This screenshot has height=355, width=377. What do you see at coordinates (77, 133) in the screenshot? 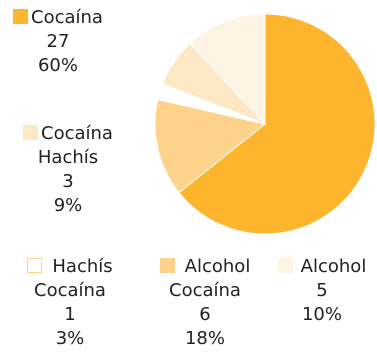
I see `label-name-cocaina-hachis-1: Cocaína` at bounding box center [77, 133].